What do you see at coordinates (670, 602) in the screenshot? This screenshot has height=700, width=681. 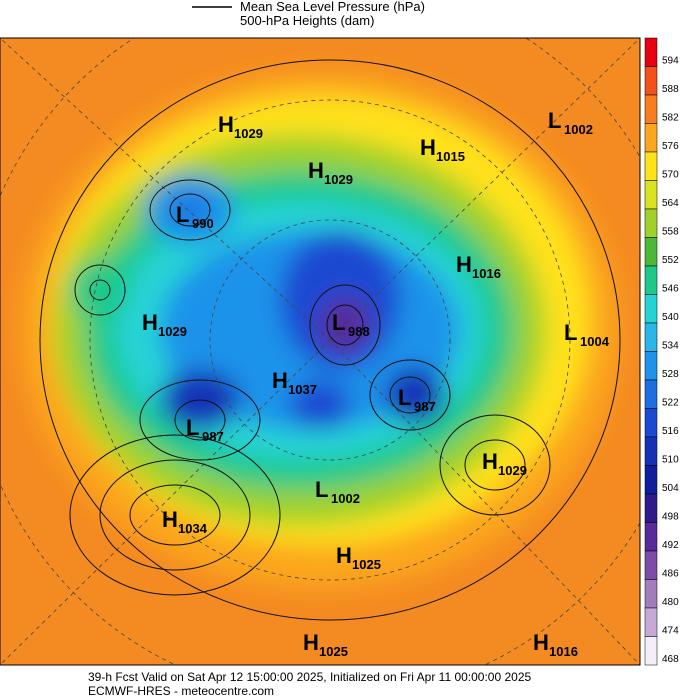 I see `colorbar-label: 480` at bounding box center [670, 602].